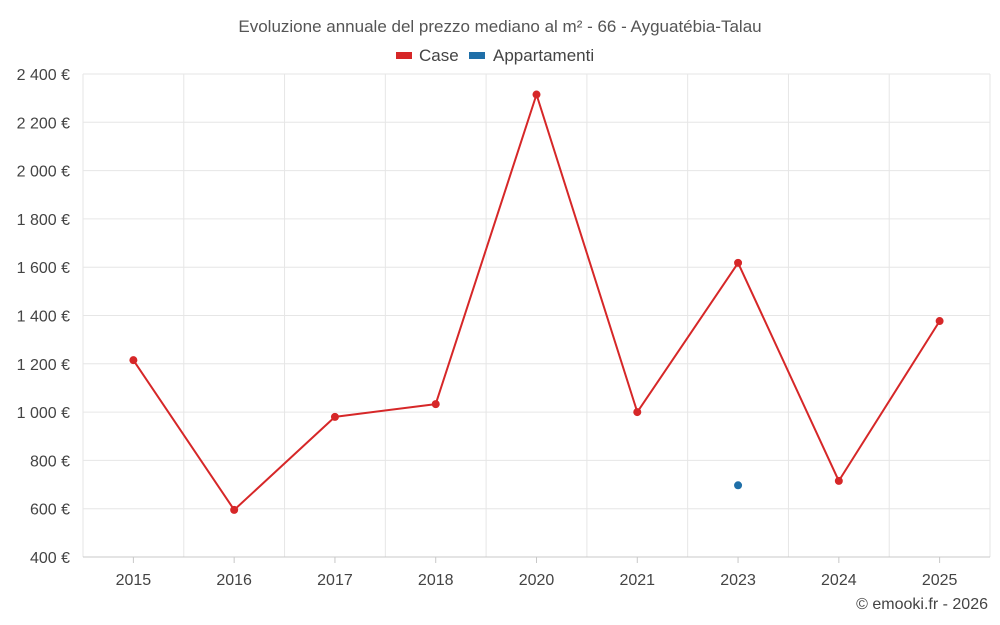 The width and height of the screenshot is (1000, 625). Describe the element at coordinates (839, 580) in the screenshot. I see `x-tick-label: 2024` at that location.